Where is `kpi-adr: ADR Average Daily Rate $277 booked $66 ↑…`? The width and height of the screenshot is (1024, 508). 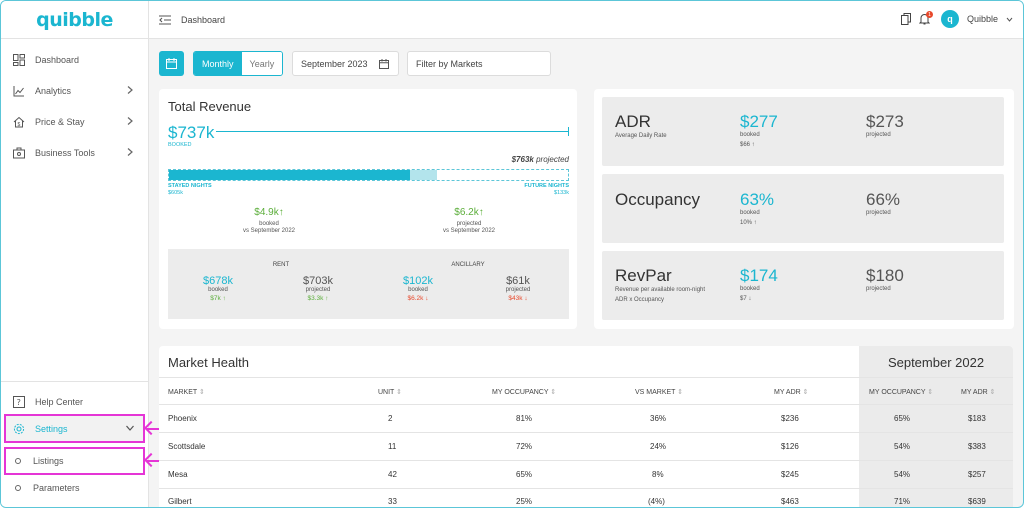 kpi-adr: ADR Average Daily Rate $277 booked $66 ↑… is located at coordinates (803, 131).